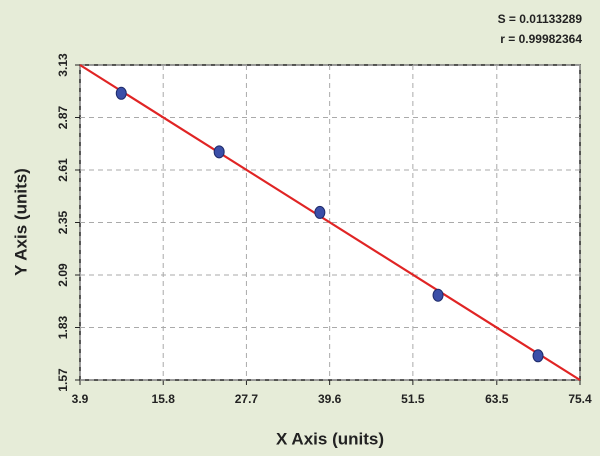 The width and height of the screenshot is (600, 456). I want to click on y-tick-label: 2.87, so click(63, 117).